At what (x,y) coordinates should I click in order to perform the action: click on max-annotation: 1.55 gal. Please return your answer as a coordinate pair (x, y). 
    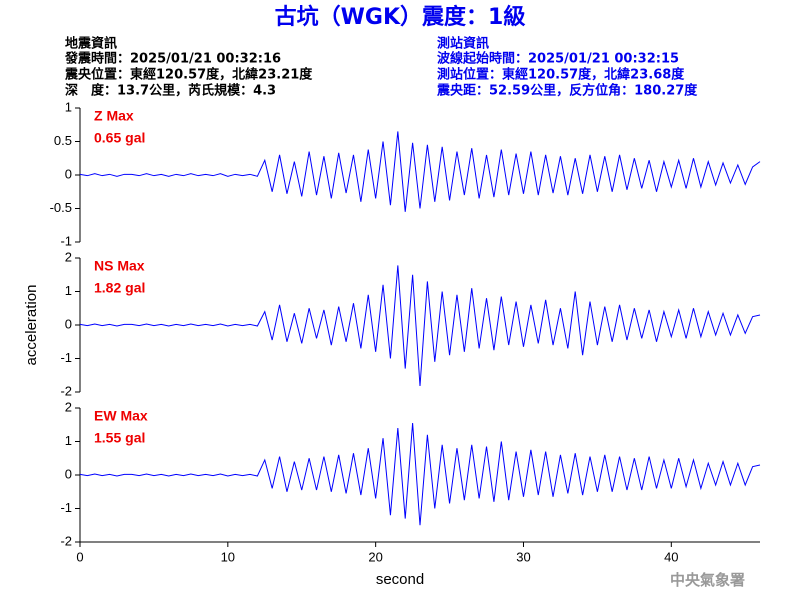
    Looking at the image, I should click on (119, 438).